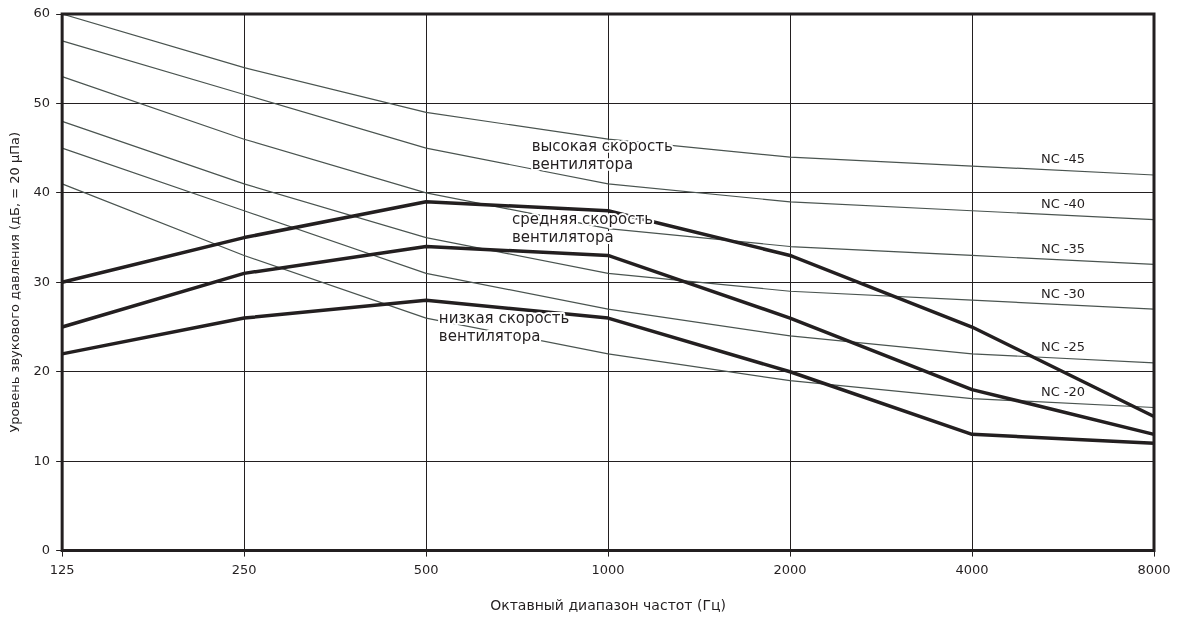 Image resolution: width=1180 pixels, height=627 pixels. What do you see at coordinates (42, 192) in the screenshot?
I see `y-tick-label: 40` at bounding box center [42, 192].